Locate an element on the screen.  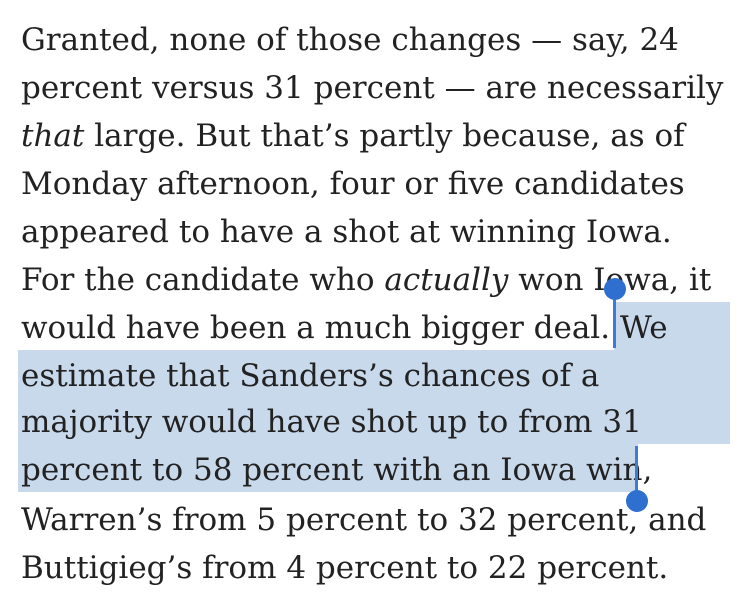
selection-start-handle is located at coordinates (615, 289).